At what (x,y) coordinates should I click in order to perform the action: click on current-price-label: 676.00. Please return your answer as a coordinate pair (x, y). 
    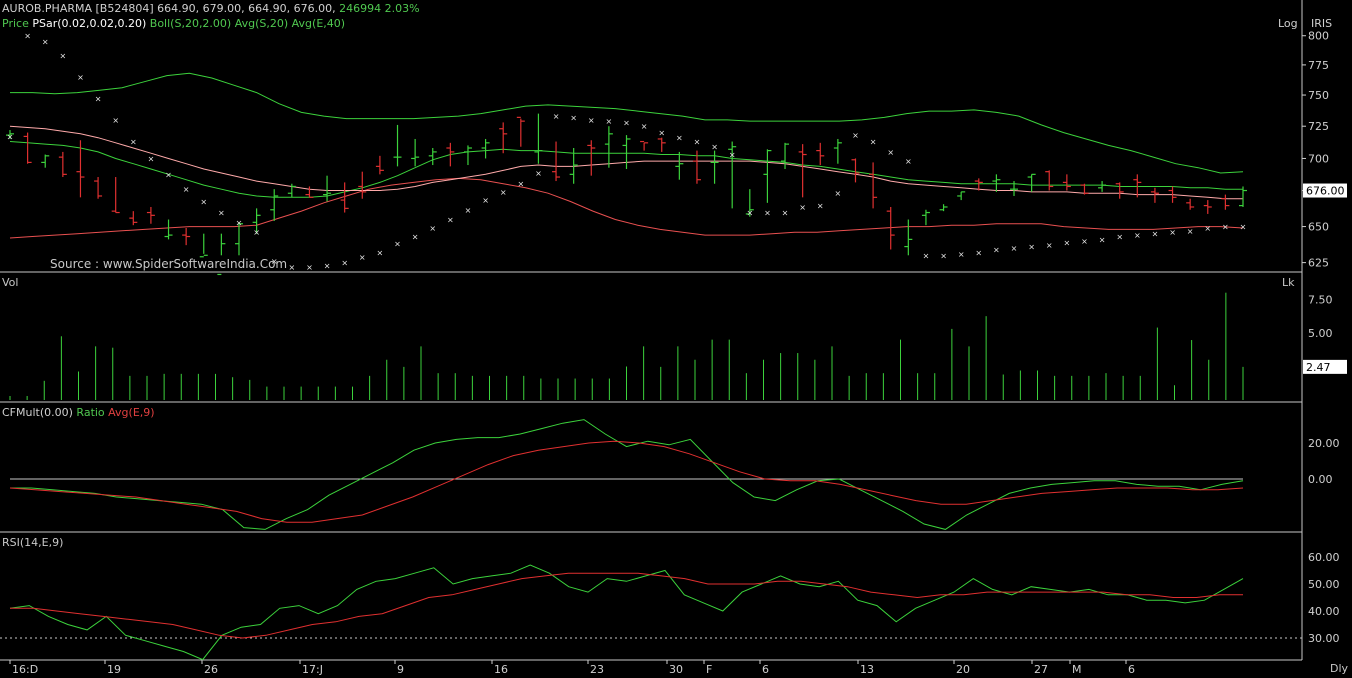
    Looking at the image, I should click on (1325, 191).